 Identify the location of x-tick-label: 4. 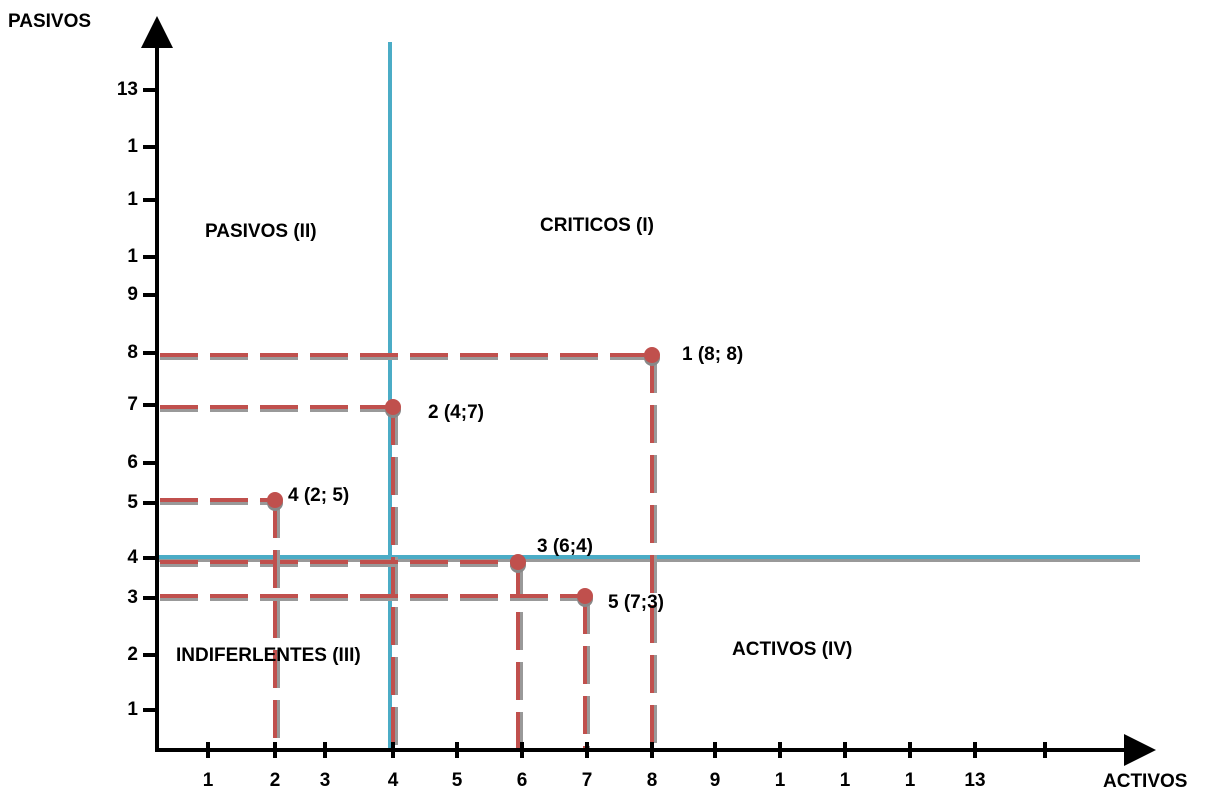
(393, 780).